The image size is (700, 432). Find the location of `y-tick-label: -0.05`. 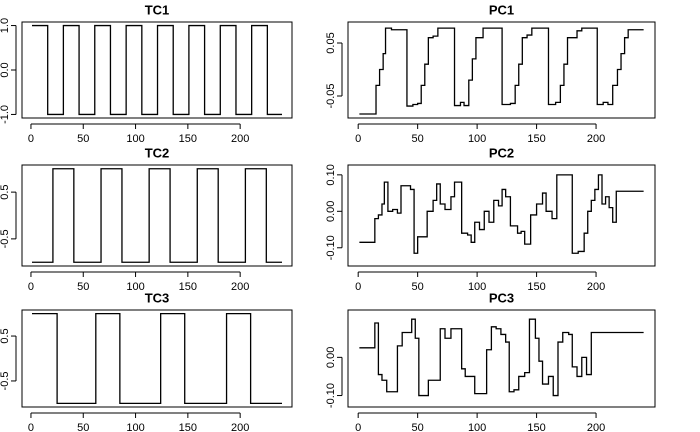

y-tick-label: -0.05 is located at coordinates (331, 95).